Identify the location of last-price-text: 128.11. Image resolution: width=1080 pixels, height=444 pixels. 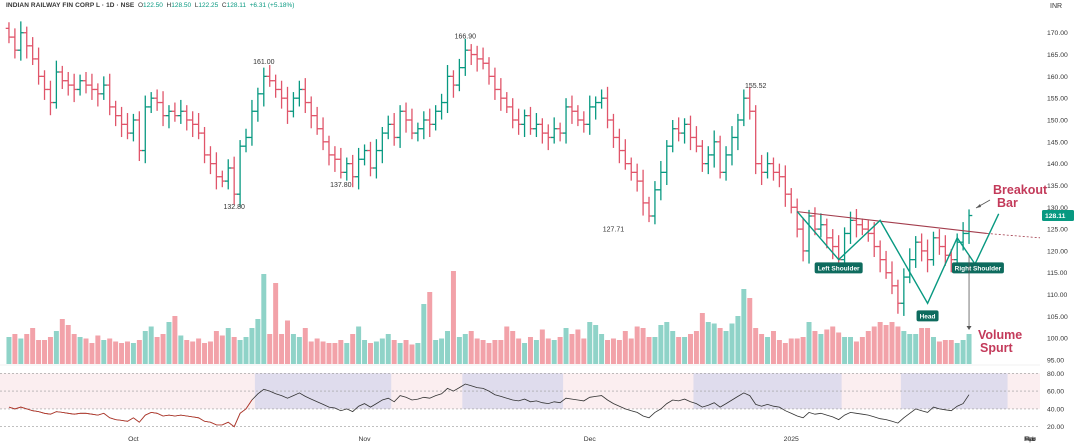
(1055, 216).